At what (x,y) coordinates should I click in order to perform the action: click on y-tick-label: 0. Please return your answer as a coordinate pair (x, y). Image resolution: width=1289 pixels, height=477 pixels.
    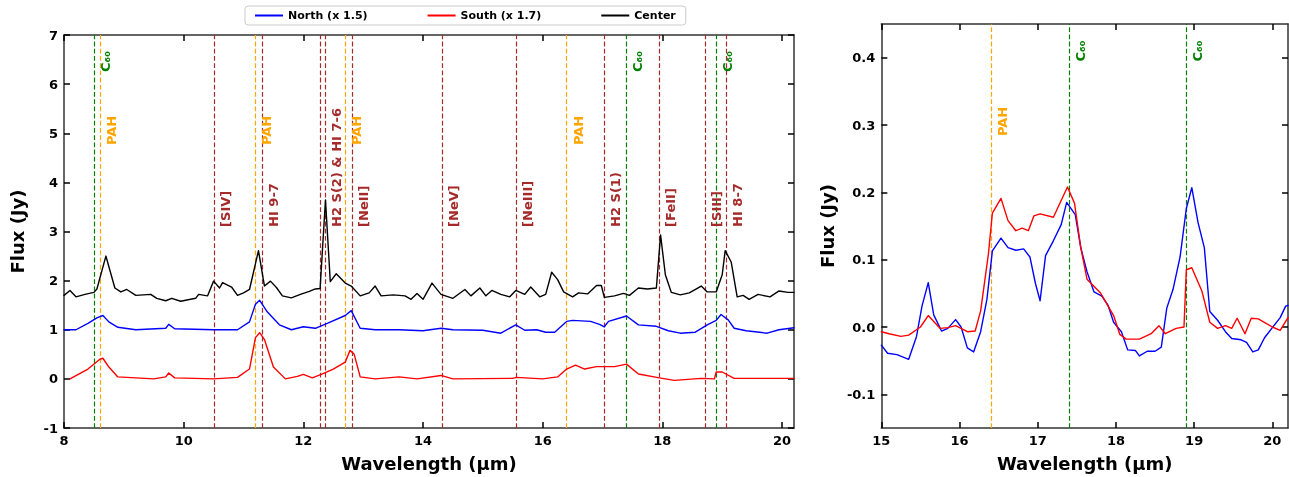
    Looking at the image, I should click on (53, 379).